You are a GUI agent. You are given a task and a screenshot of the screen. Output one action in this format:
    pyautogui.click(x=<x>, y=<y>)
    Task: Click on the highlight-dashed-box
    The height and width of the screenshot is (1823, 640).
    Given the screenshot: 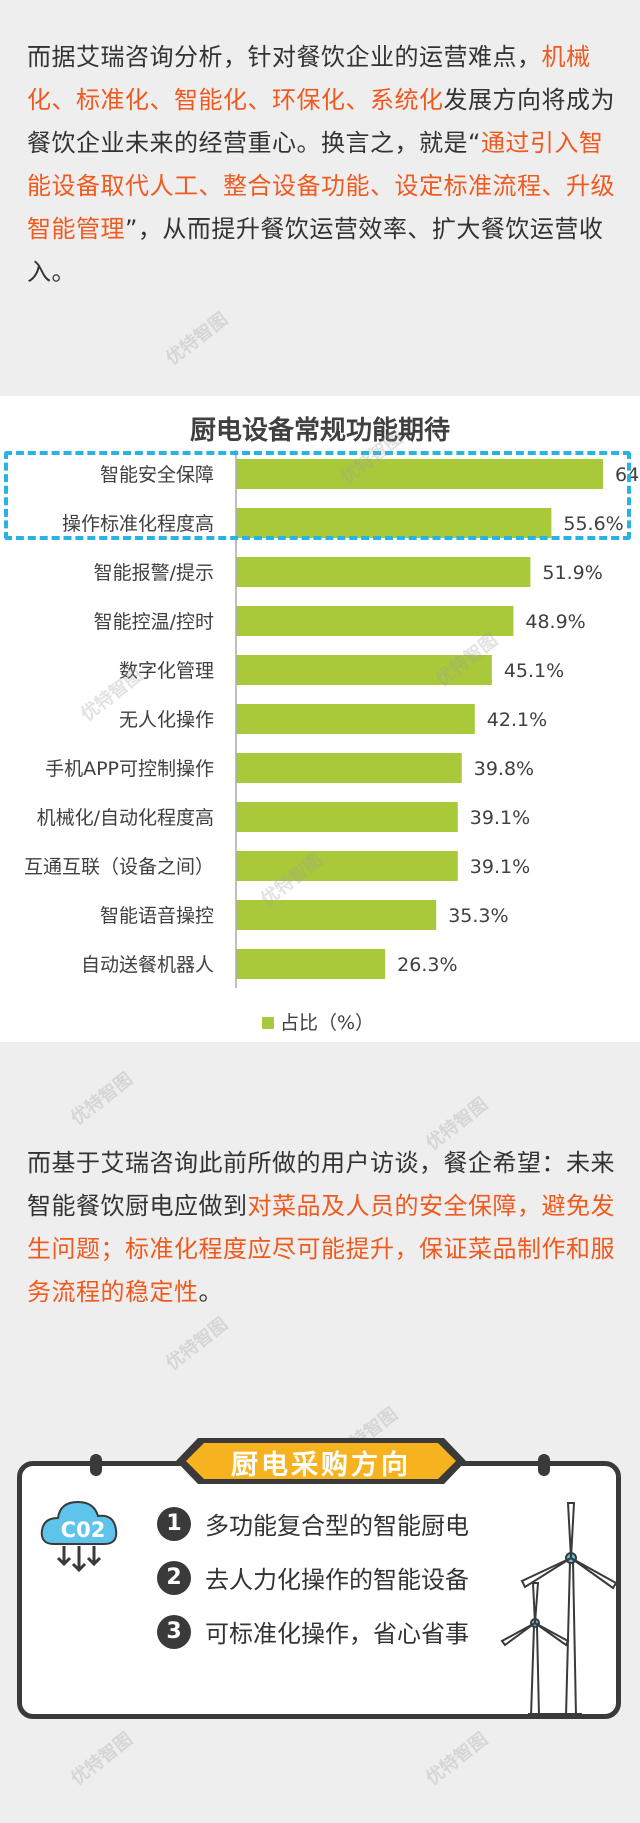 What is the action you would take?
    pyautogui.click(x=317, y=495)
    